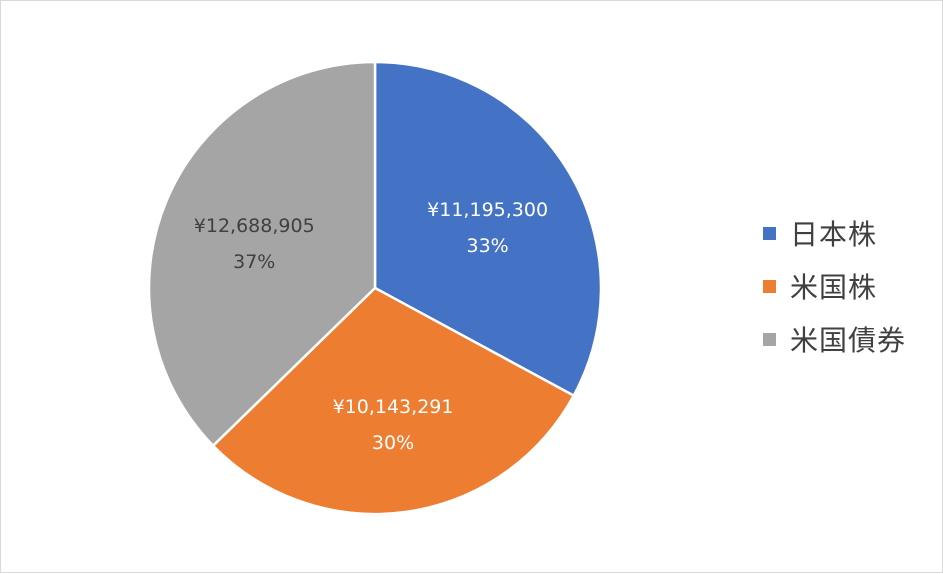  I want to click on data-label-value: ¥10,143,291, so click(393, 407).